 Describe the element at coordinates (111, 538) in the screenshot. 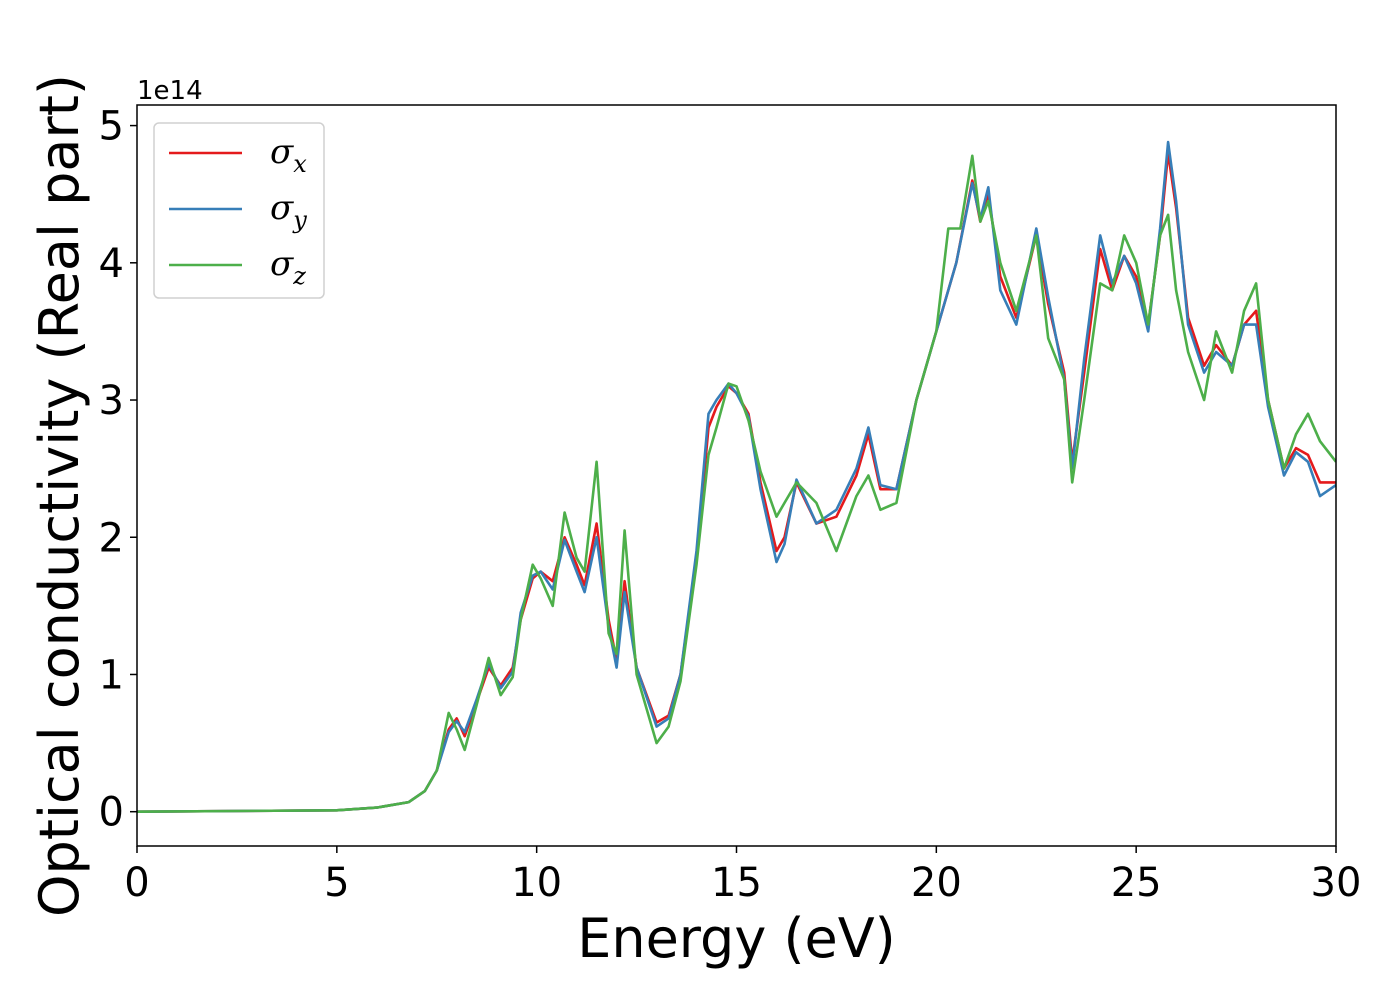

I see `y-tick-label: 2` at that location.